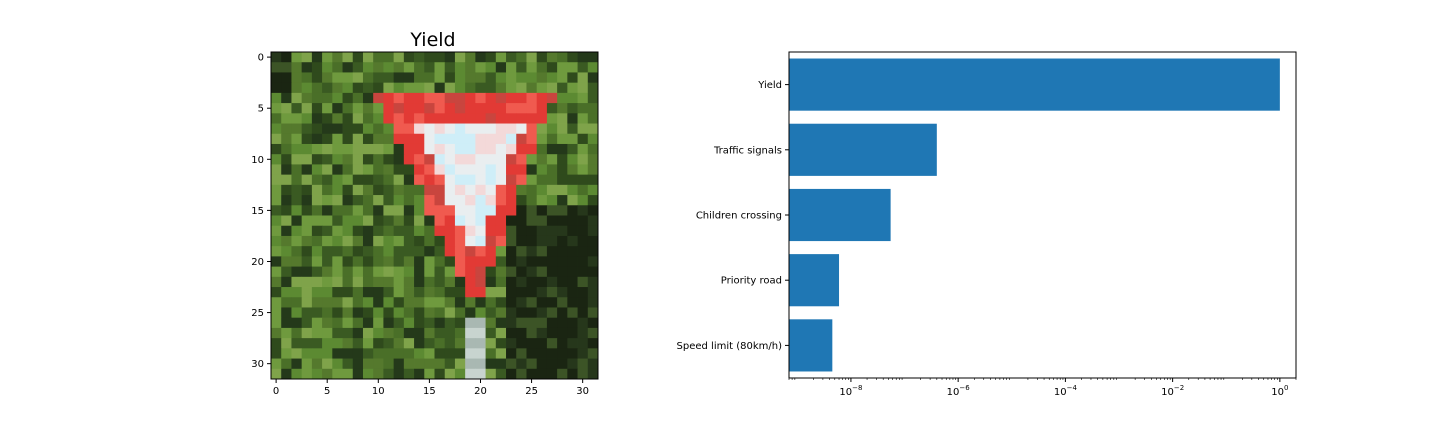 The height and width of the screenshot is (432, 1440). What do you see at coordinates (257, 211) in the screenshot?
I see `image-y-tick-label: 15` at bounding box center [257, 211].